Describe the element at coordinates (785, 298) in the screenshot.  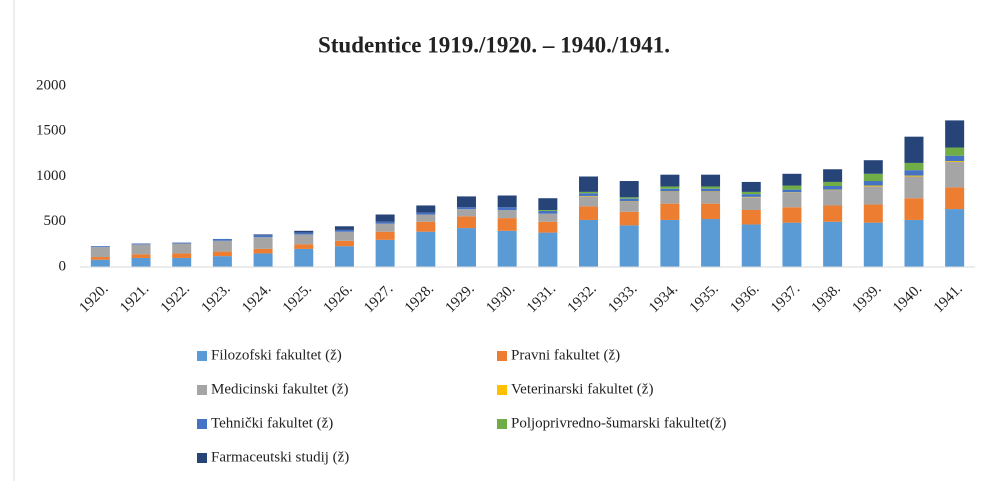
I see `x-tick-label: 1937.` at that location.